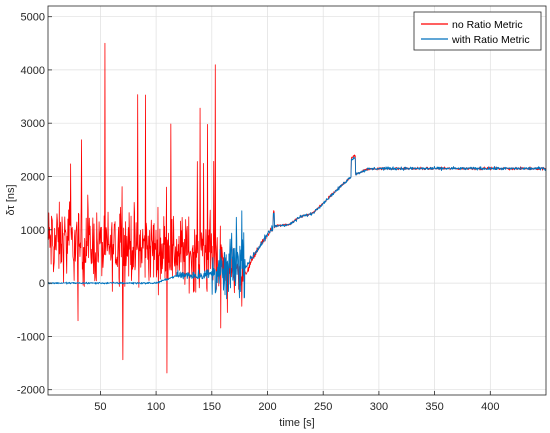 This screenshot has height=433, width=550. What do you see at coordinates (379, 407) in the screenshot?
I see `x-tick-label: 300` at bounding box center [379, 407].